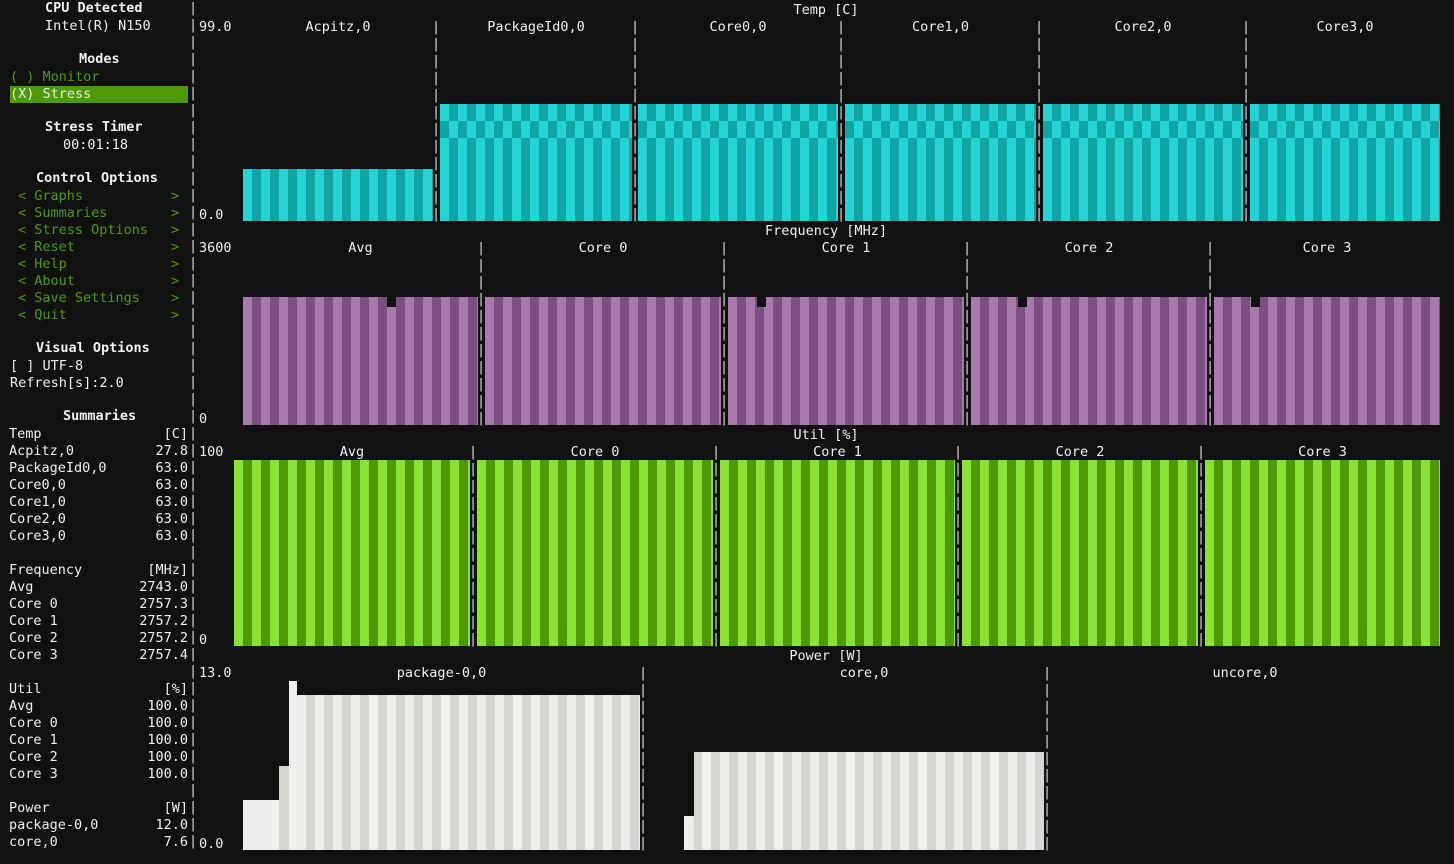 Image resolution: width=1454 pixels, height=864 pixels. Describe the element at coordinates (100, 264) in the screenshot. I see `control-item-help: < Help >` at that location.